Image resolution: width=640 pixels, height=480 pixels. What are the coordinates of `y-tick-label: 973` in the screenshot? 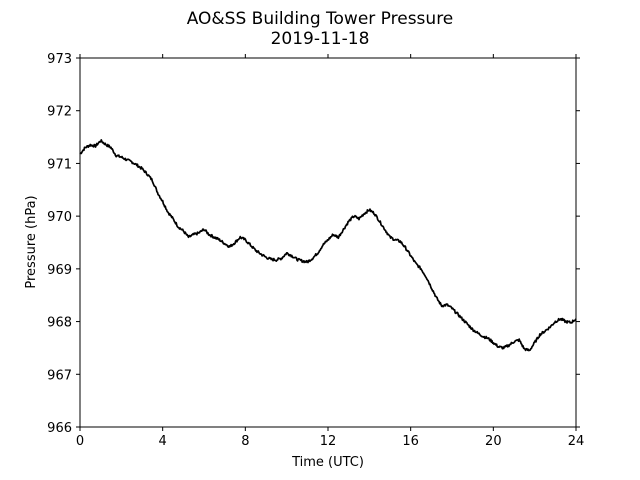 It's located at (59, 59).